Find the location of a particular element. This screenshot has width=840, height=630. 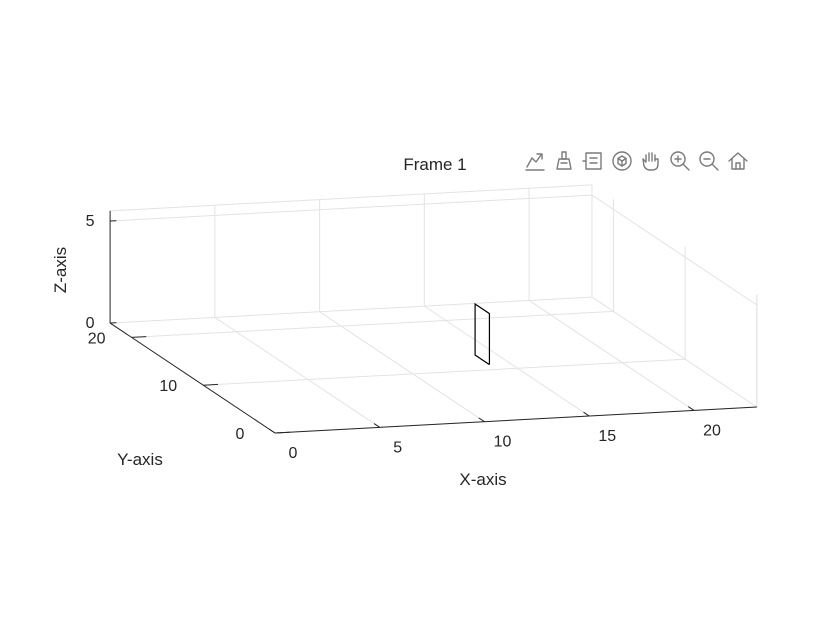

y-tick-label: 0 is located at coordinates (240, 434).